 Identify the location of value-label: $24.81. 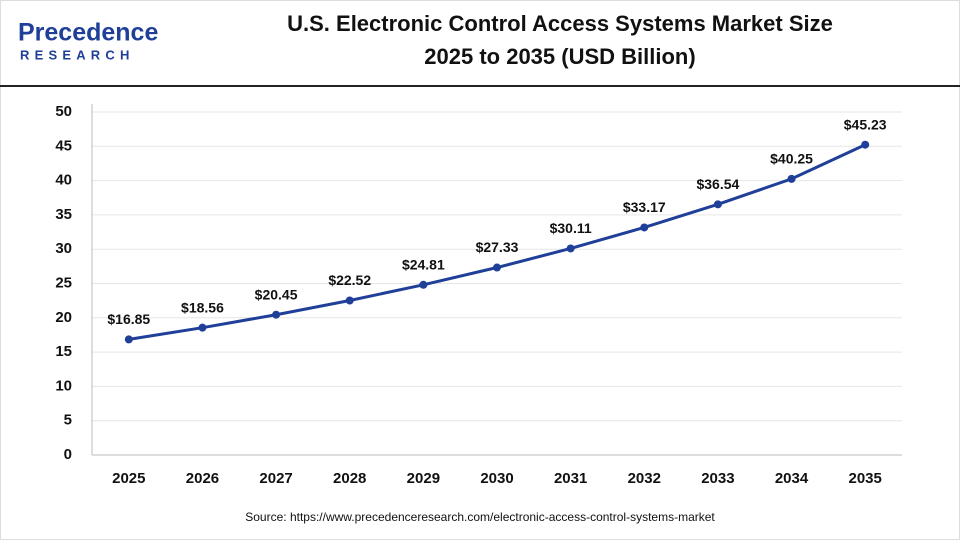
(423, 265).